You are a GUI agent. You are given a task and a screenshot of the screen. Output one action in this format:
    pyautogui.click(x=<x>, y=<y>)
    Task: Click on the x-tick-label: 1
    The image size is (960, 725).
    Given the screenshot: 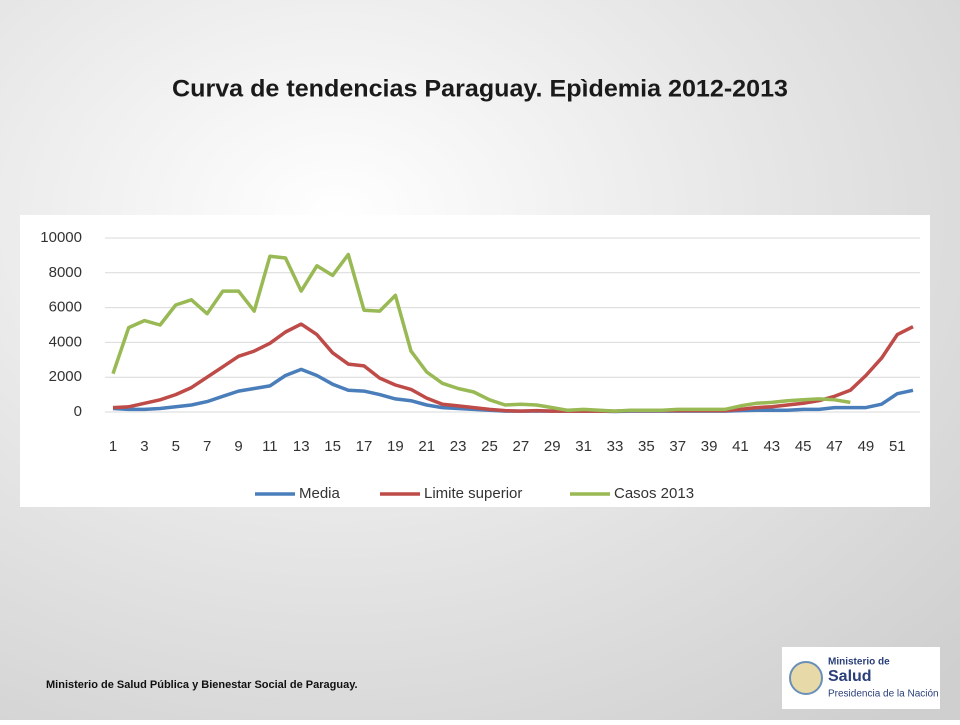 What is the action you would take?
    pyautogui.click(x=113, y=446)
    